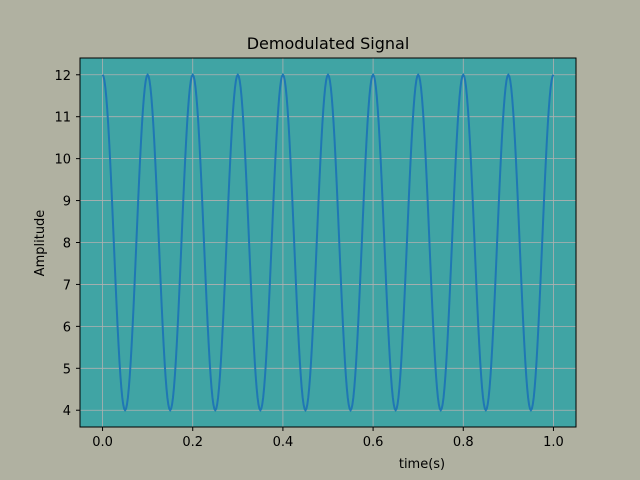 The image size is (640, 480). What do you see at coordinates (283, 442) in the screenshot?
I see `x-tick-label: 0.4` at bounding box center [283, 442].